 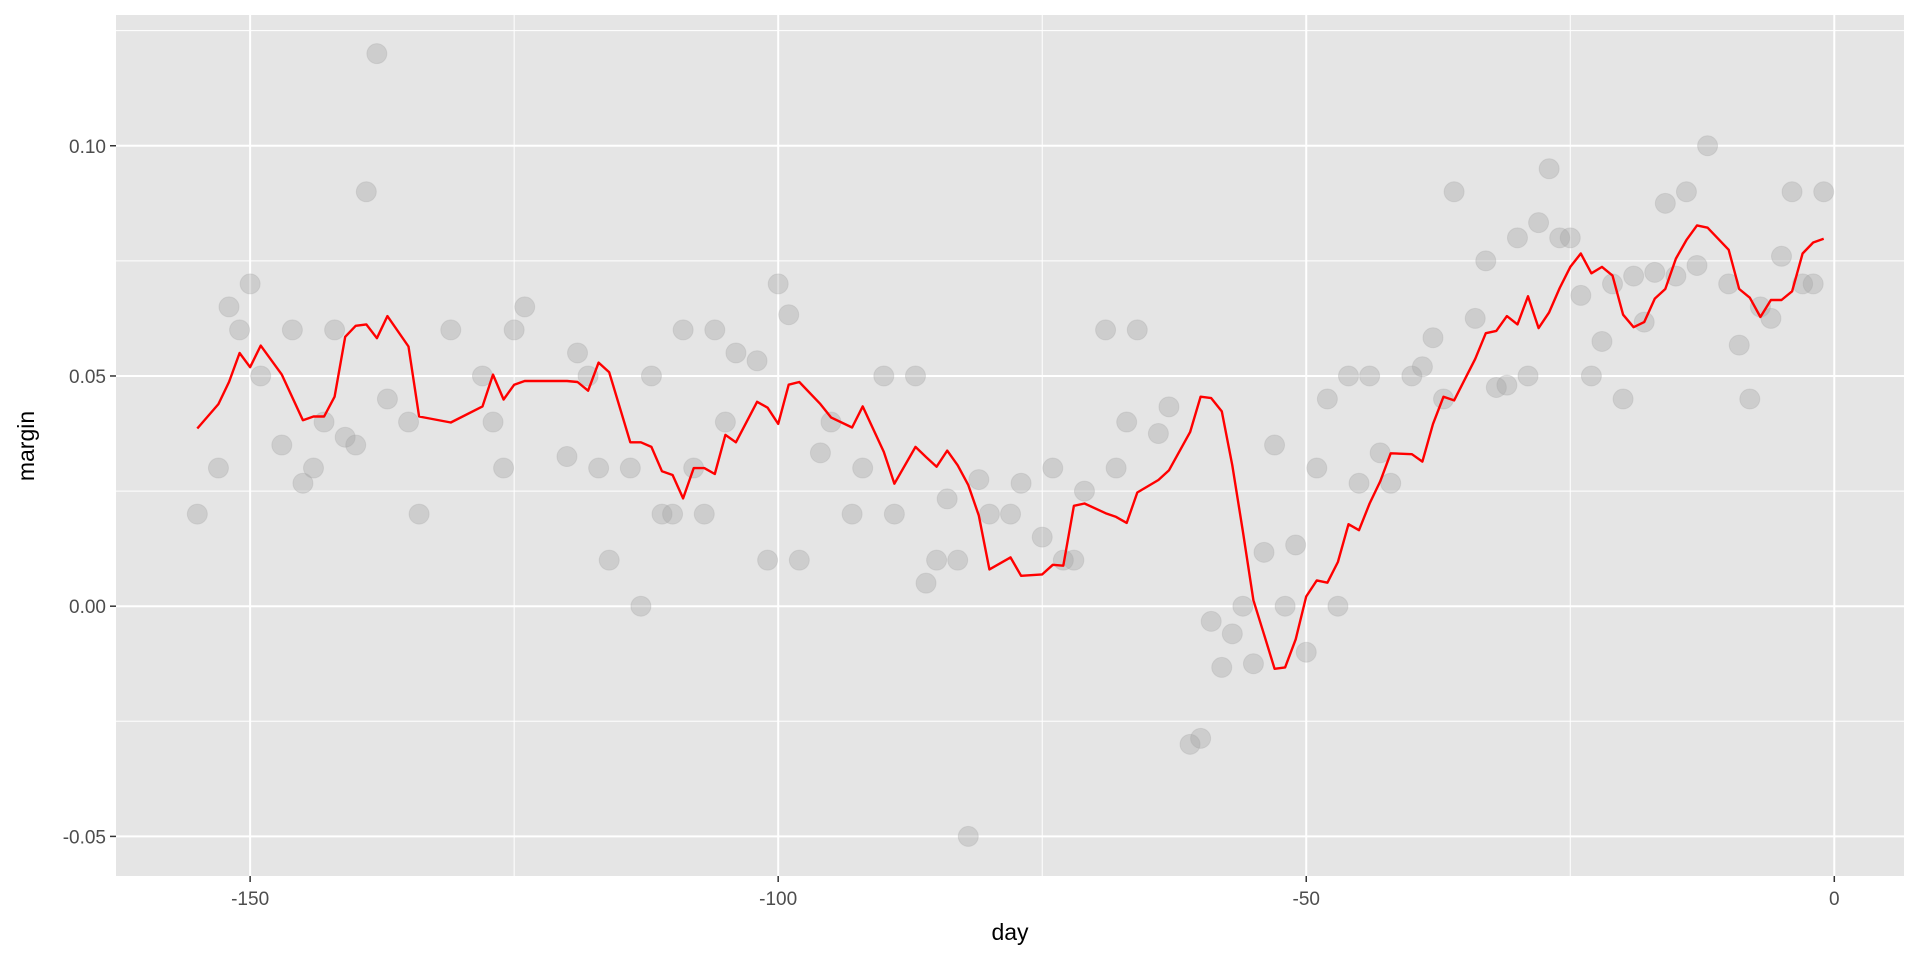 What do you see at coordinates (250, 899) in the screenshot?
I see `x-tick-label: -150` at bounding box center [250, 899].